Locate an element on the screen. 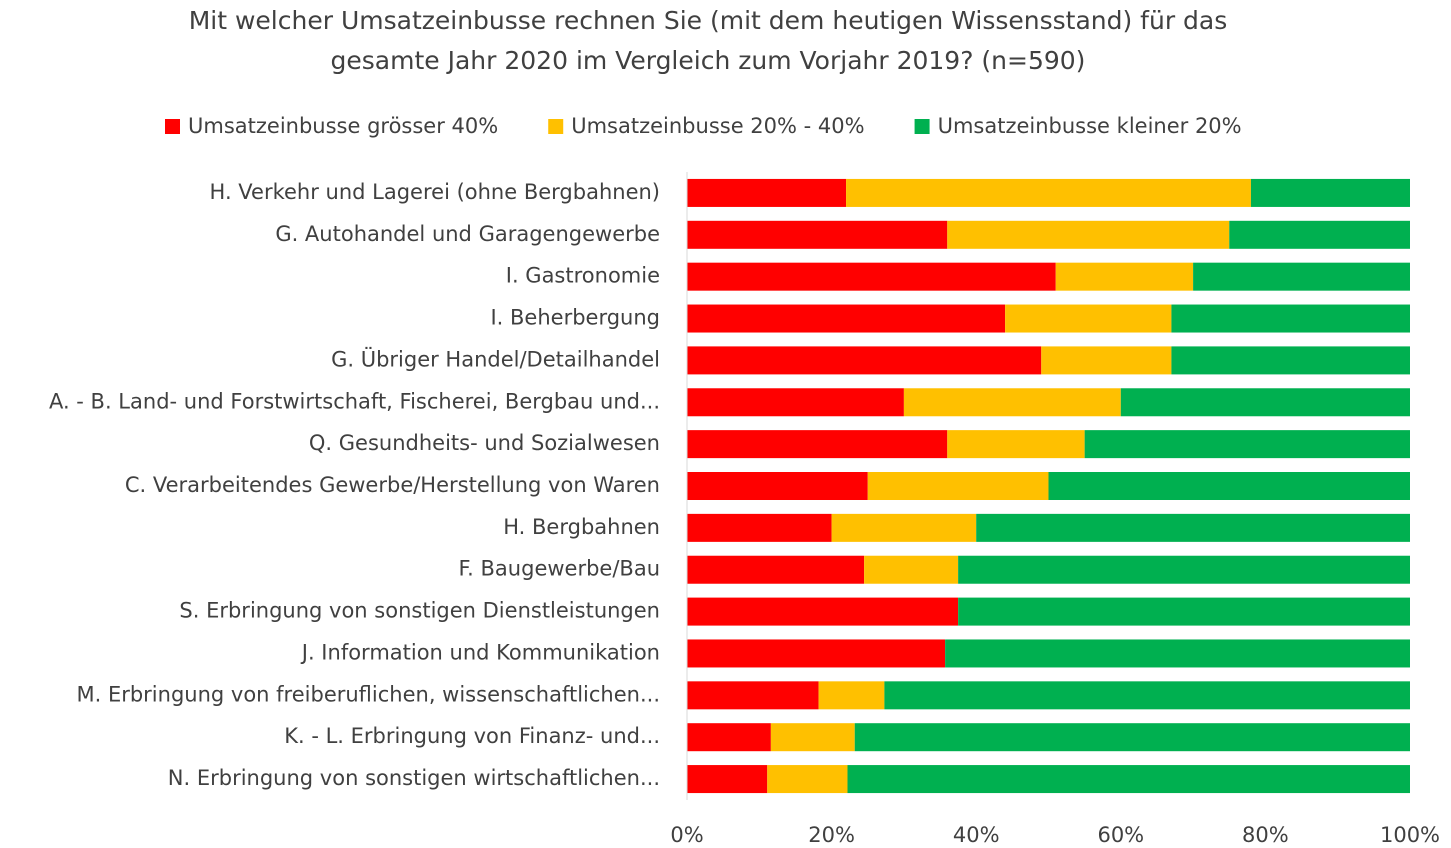 The width and height of the screenshot is (1451, 848). y-tick-label: G. Autohandel und Garagengewerbe is located at coordinates (467, 234).